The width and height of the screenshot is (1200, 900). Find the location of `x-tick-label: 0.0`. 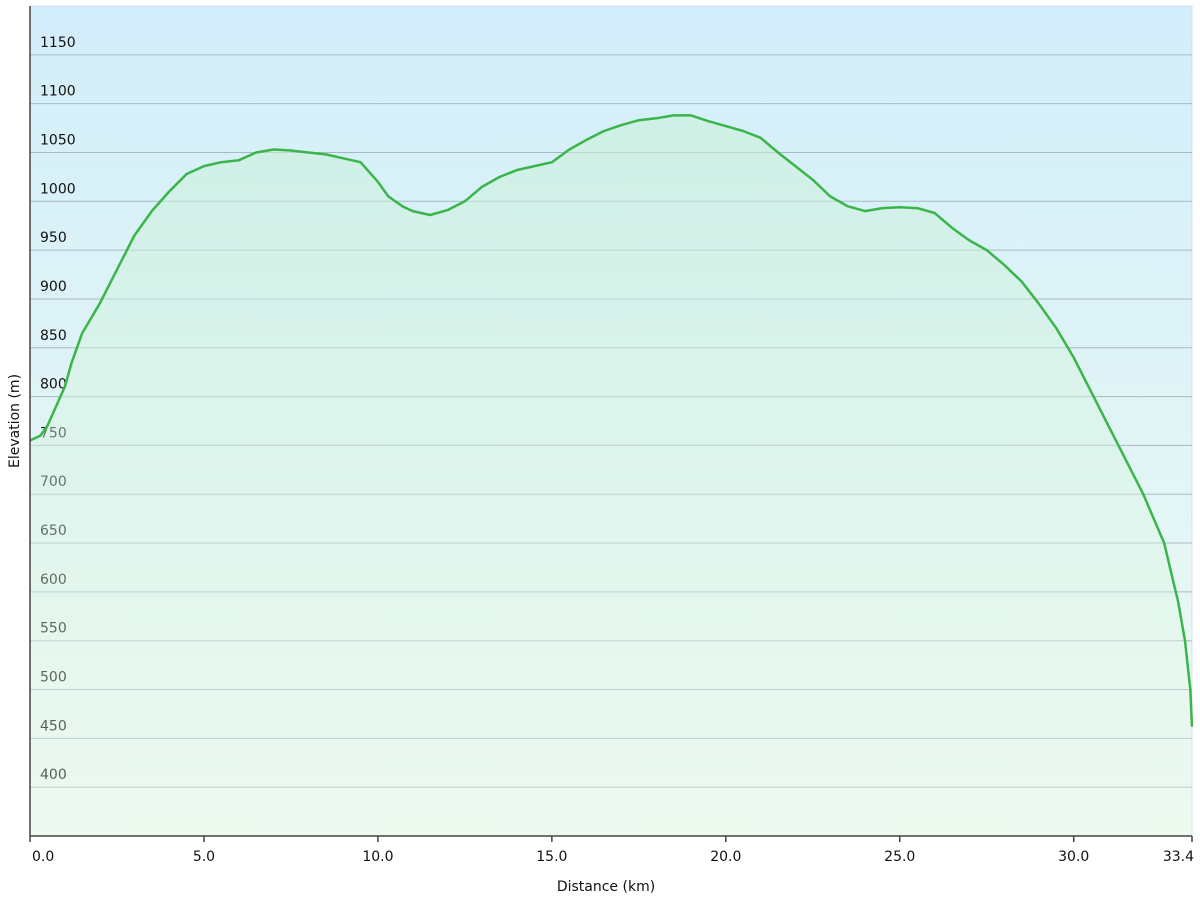

x-tick-label: 0.0 is located at coordinates (43, 857).